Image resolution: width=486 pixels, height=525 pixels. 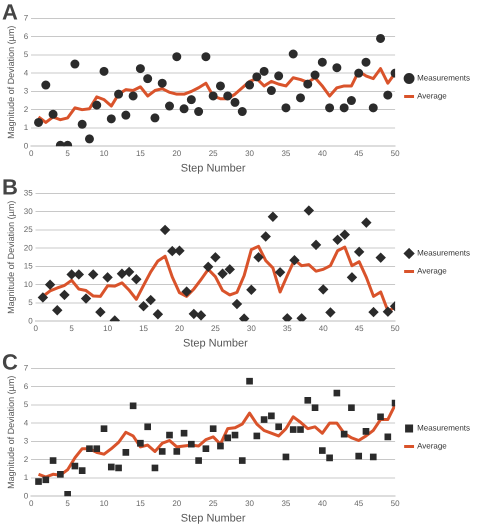 I want to click on x-tick-label: 45, so click(x=359, y=503).